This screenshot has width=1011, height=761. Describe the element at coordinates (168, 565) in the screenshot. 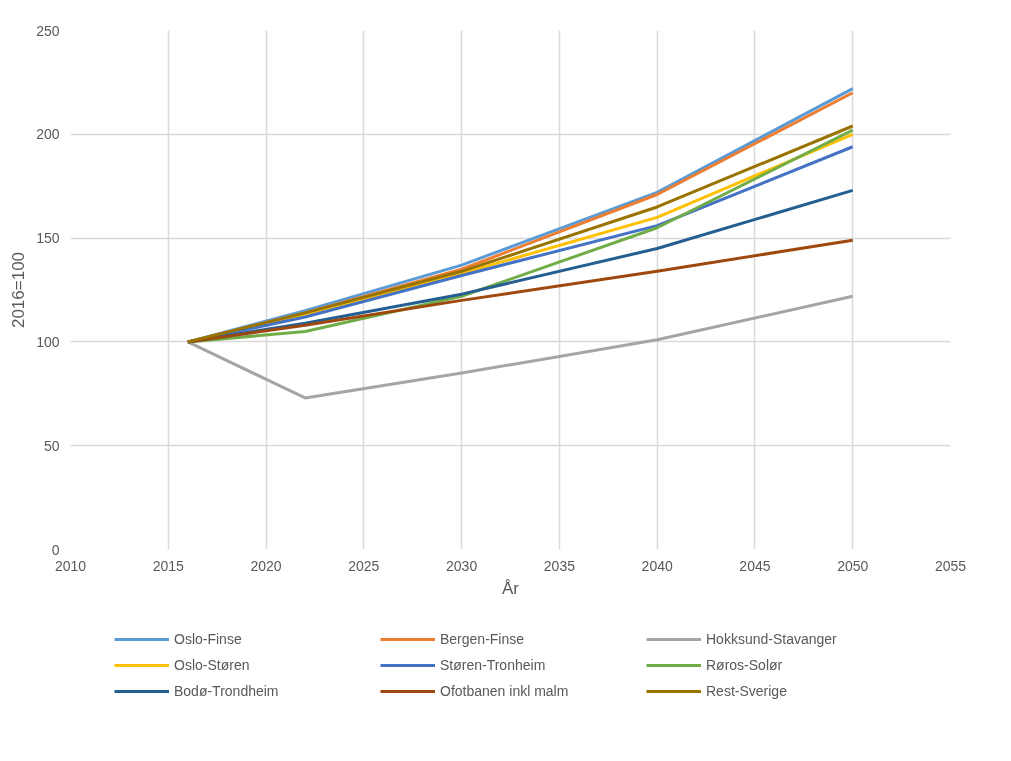

I see `x-tick-label: 2015` at that location.